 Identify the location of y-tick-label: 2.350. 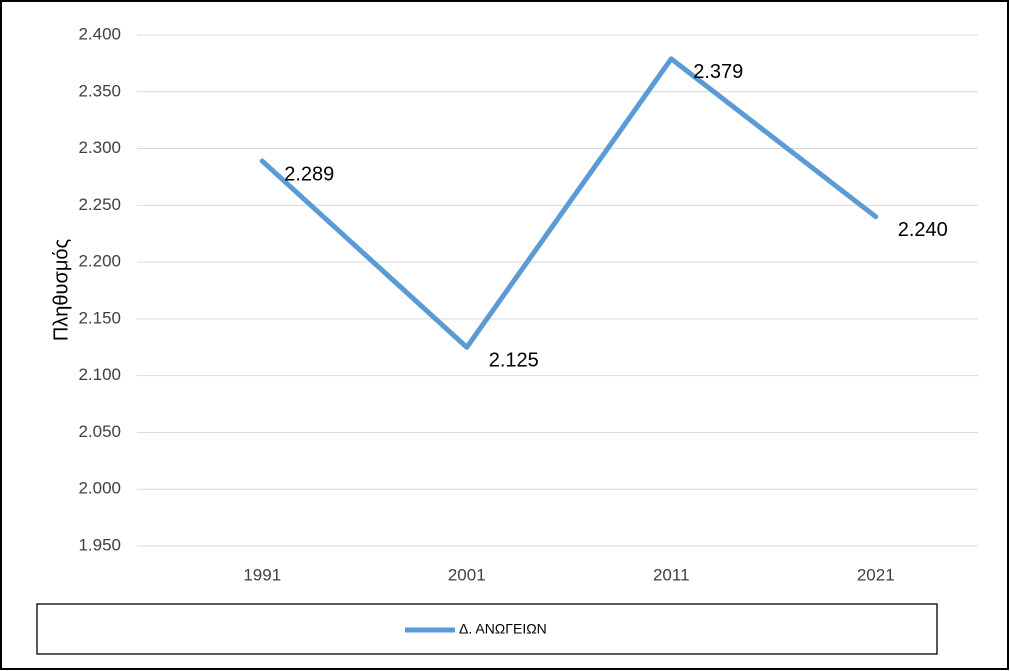
(99, 90).